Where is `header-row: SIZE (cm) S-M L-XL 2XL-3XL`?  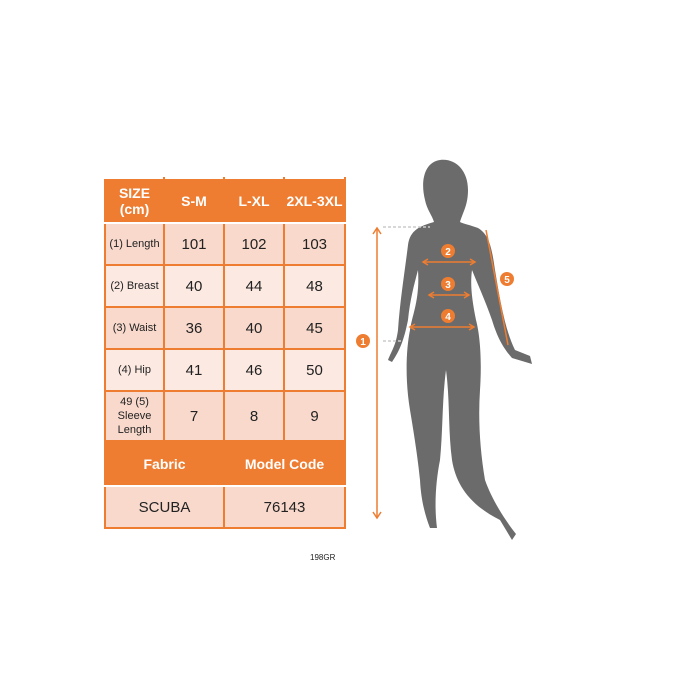
header-row: SIZE (cm) S-M L-XL 2XL-3XL is located at coordinates (225, 200).